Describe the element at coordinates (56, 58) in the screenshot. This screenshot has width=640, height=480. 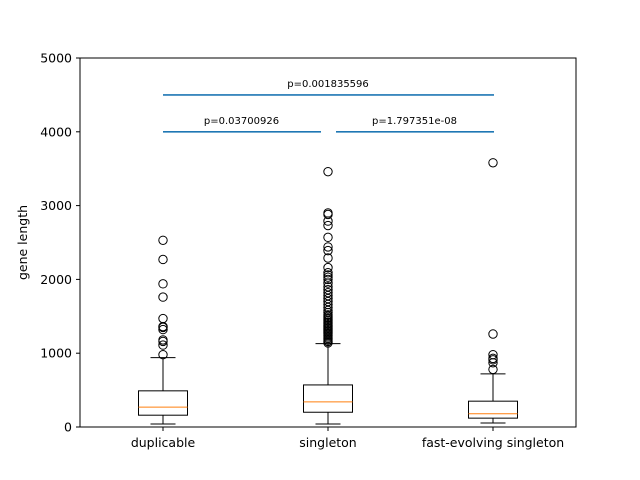
I see `y-tick-label: 5000` at that location.